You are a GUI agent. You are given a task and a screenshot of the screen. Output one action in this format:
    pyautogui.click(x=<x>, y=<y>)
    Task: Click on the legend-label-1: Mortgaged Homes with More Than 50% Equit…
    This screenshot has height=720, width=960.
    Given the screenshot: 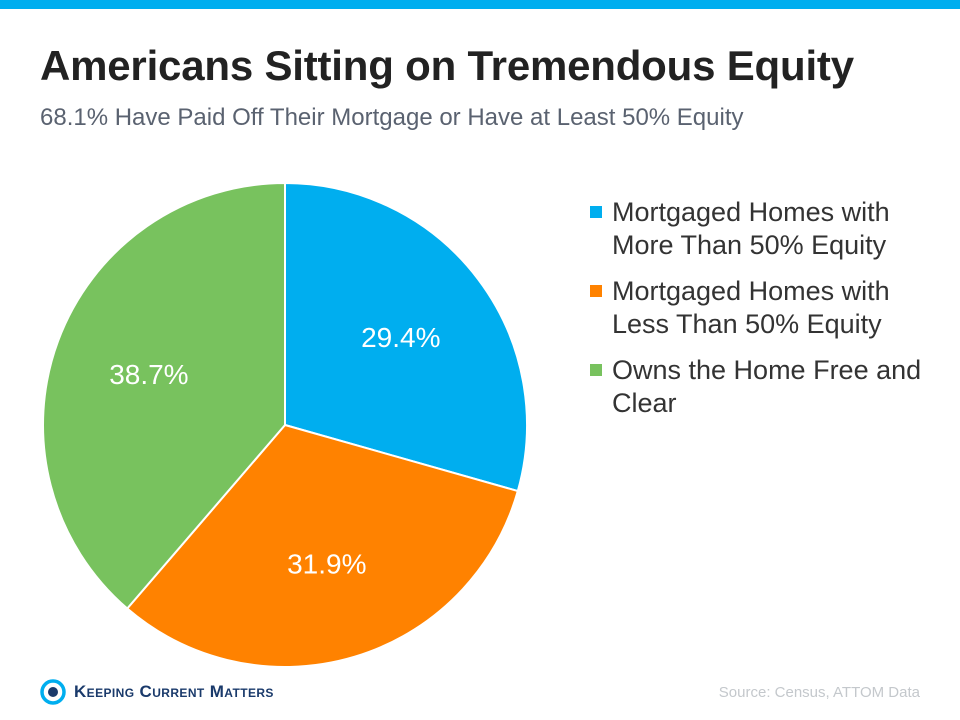 What is the action you would take?
    pyautogui.click(x=751, y=228)
    